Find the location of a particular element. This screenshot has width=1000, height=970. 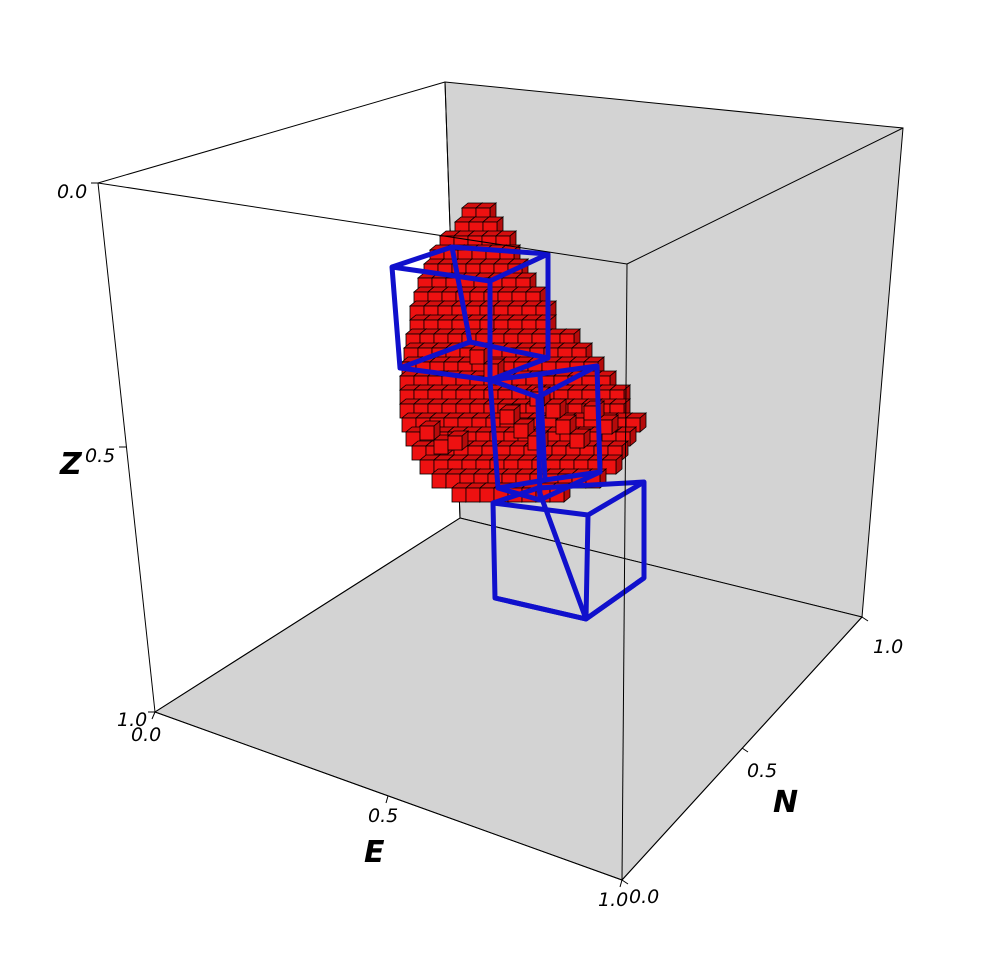

n-tick-label: 0.5 is located at coordinates (762, 771).